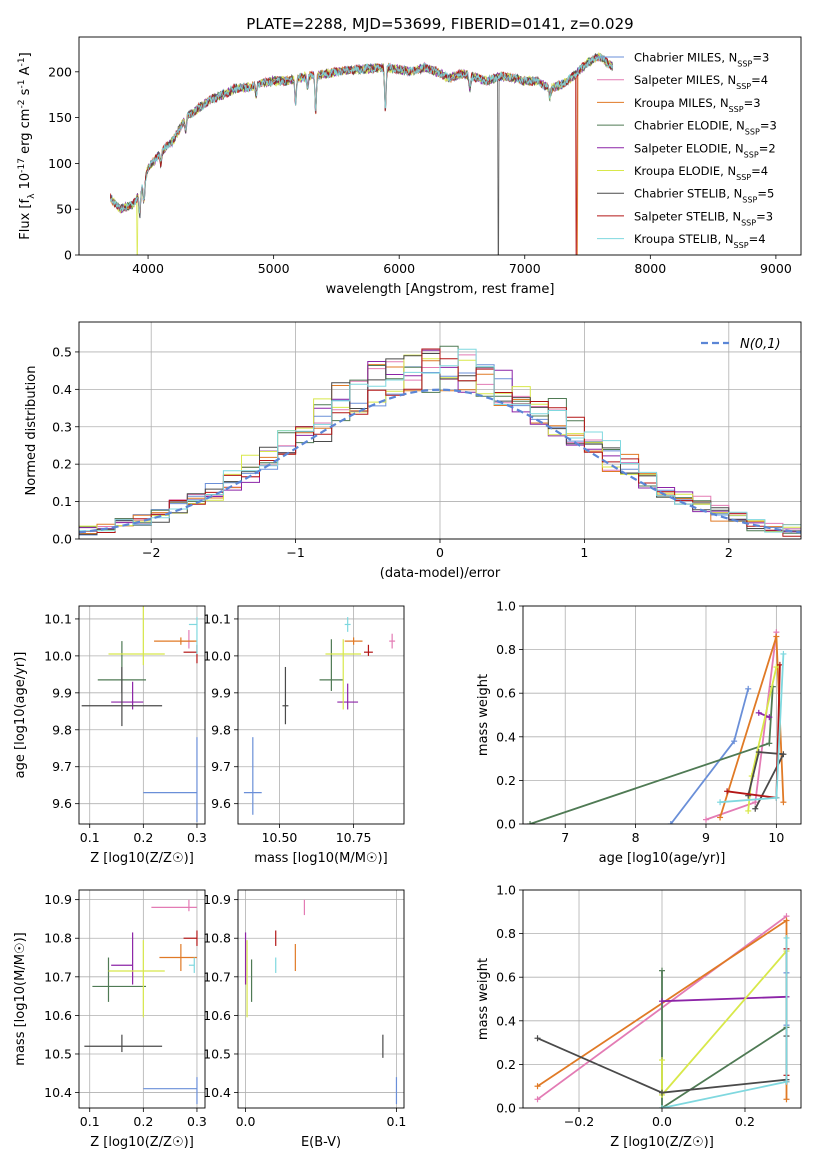 The image size is (819, 1170). Describe the element at coordinates (58, 655) in the screenshot. I see `z-age-ytick-label: 10.0` at that location.